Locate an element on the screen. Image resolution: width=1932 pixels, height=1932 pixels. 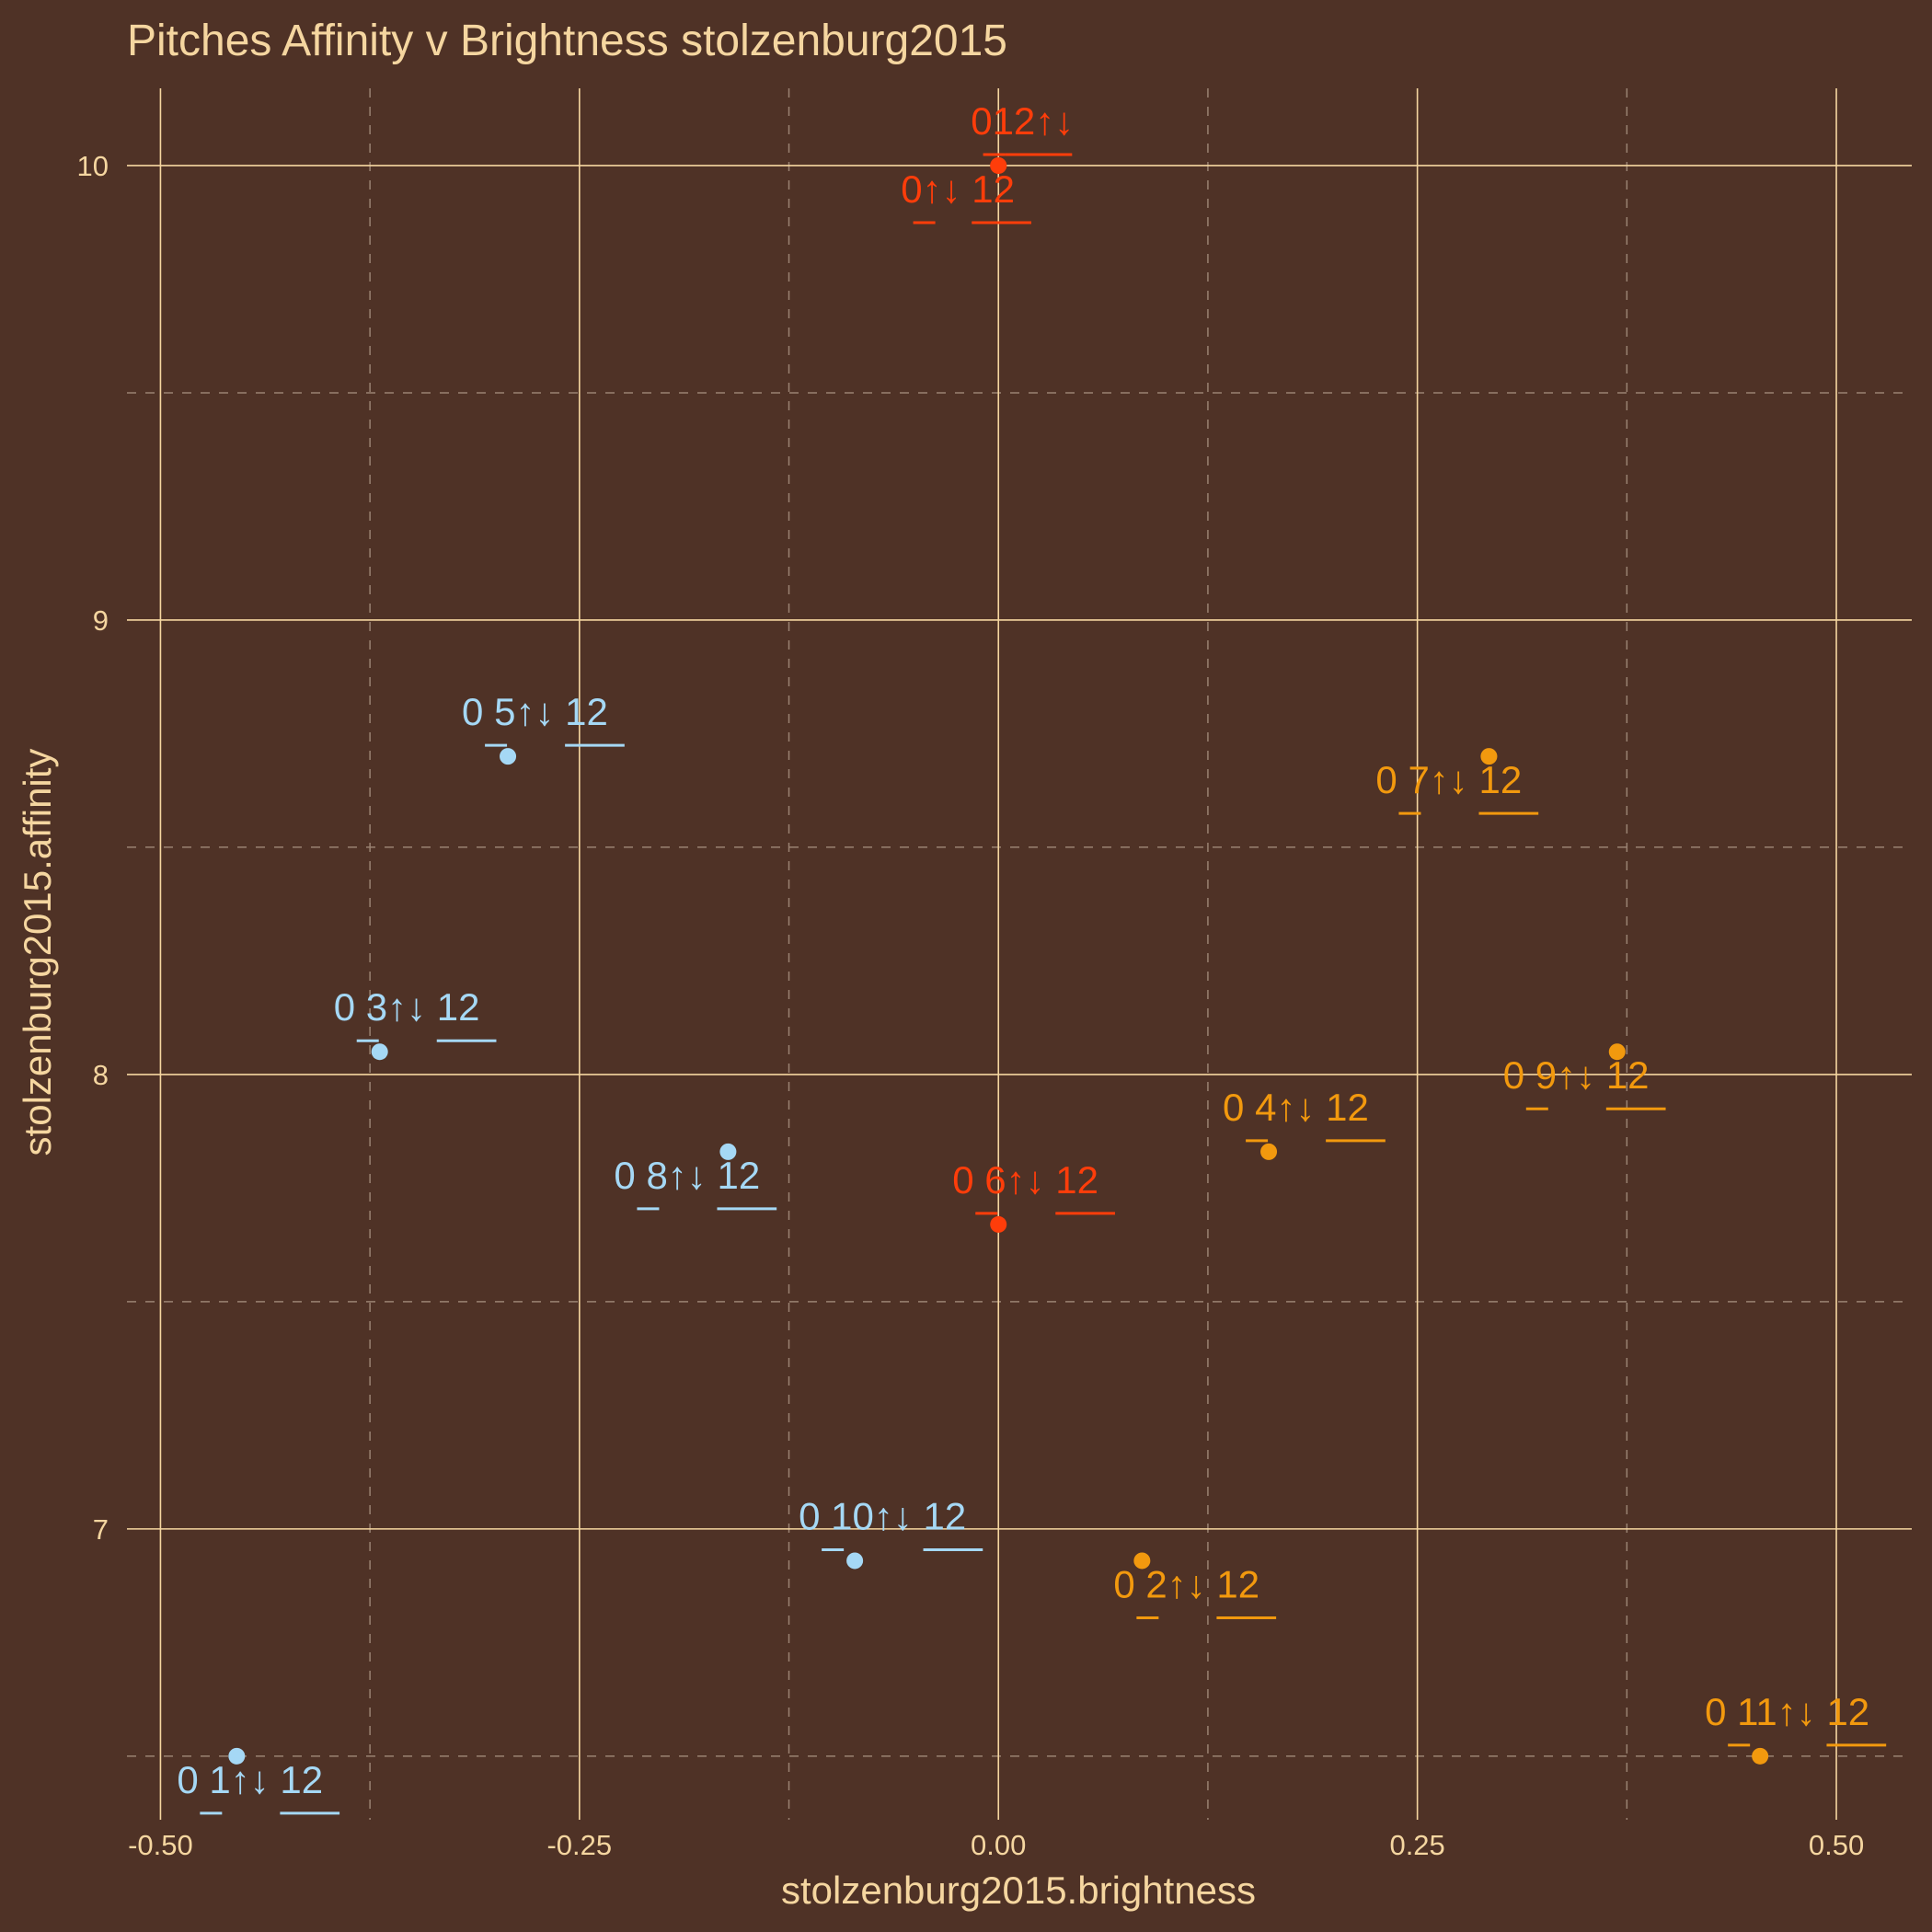
point-label: 0 8↑↓ 12 is located at coordinates (687, 1175).